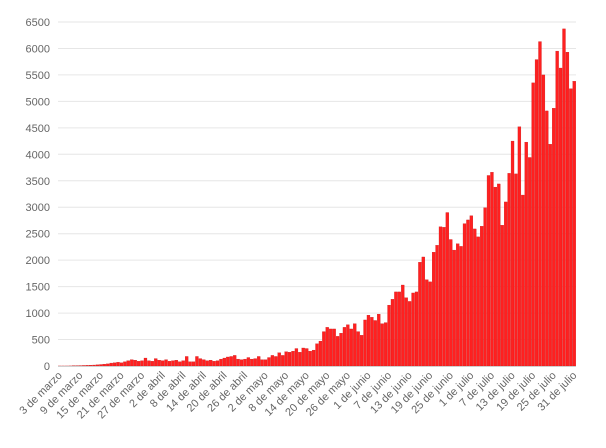 This screenshot has width=606, height=448. What do you see at coordinates (38, 129) in the screenshot?
I see `y-tick-label: 4500` at bounding box center [38, 129].